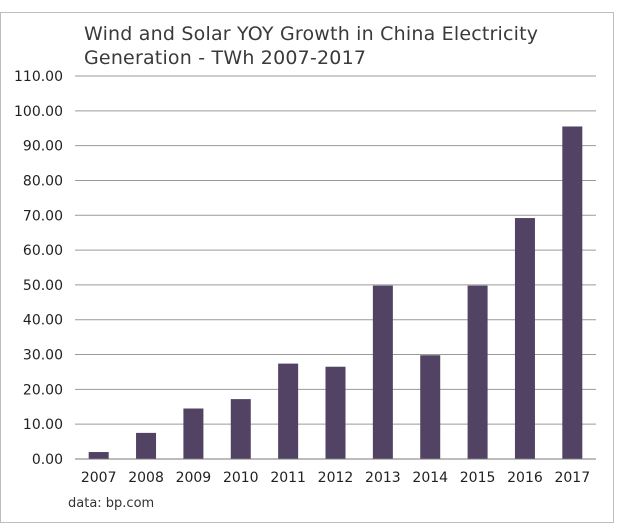 The width and height of the screenshot is (621, 529). Describe the element at coordinates (383, 478) in the screenshot. I see `x-tick-label-2013: 2013` at that location.